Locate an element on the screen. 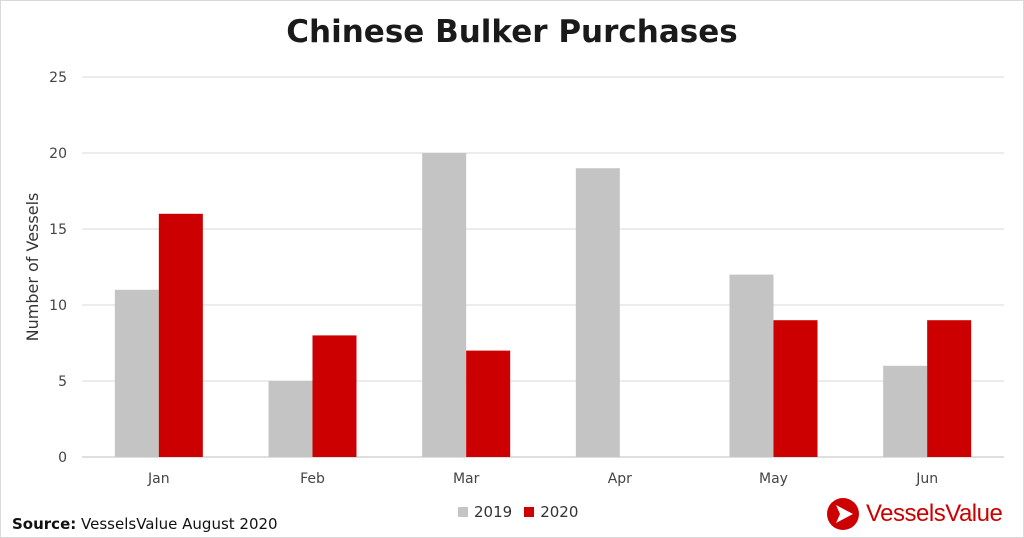 This screenshot has width=1024, height=538. y-tick-label: 25 is located at coordinates (58, 78).